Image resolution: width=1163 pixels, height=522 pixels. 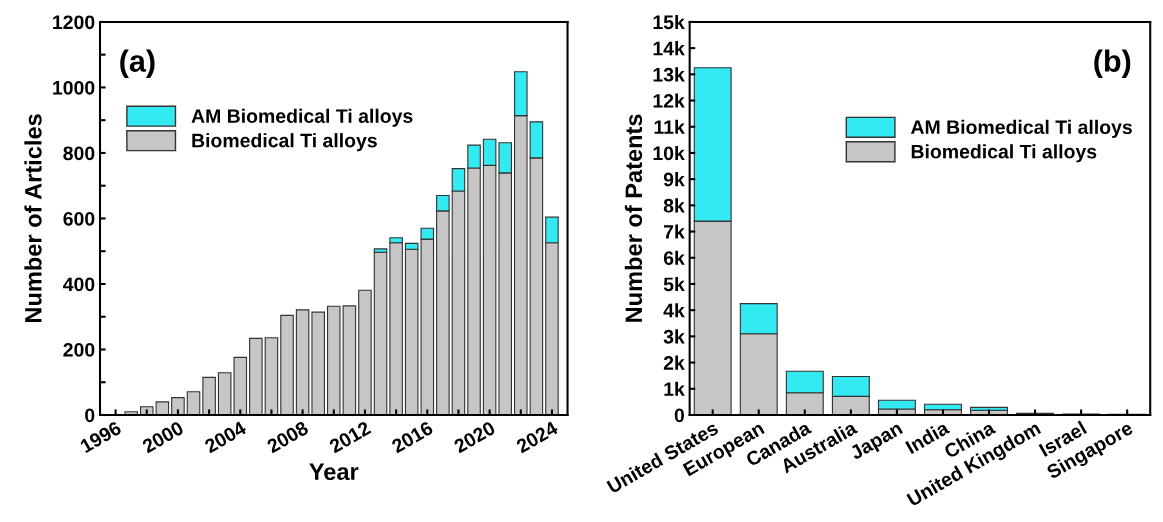 What do you see at coordinates (633, 218) in the screenshot?
I see `y-axis-title: Number of Patents` at bounding box center [633, 218].